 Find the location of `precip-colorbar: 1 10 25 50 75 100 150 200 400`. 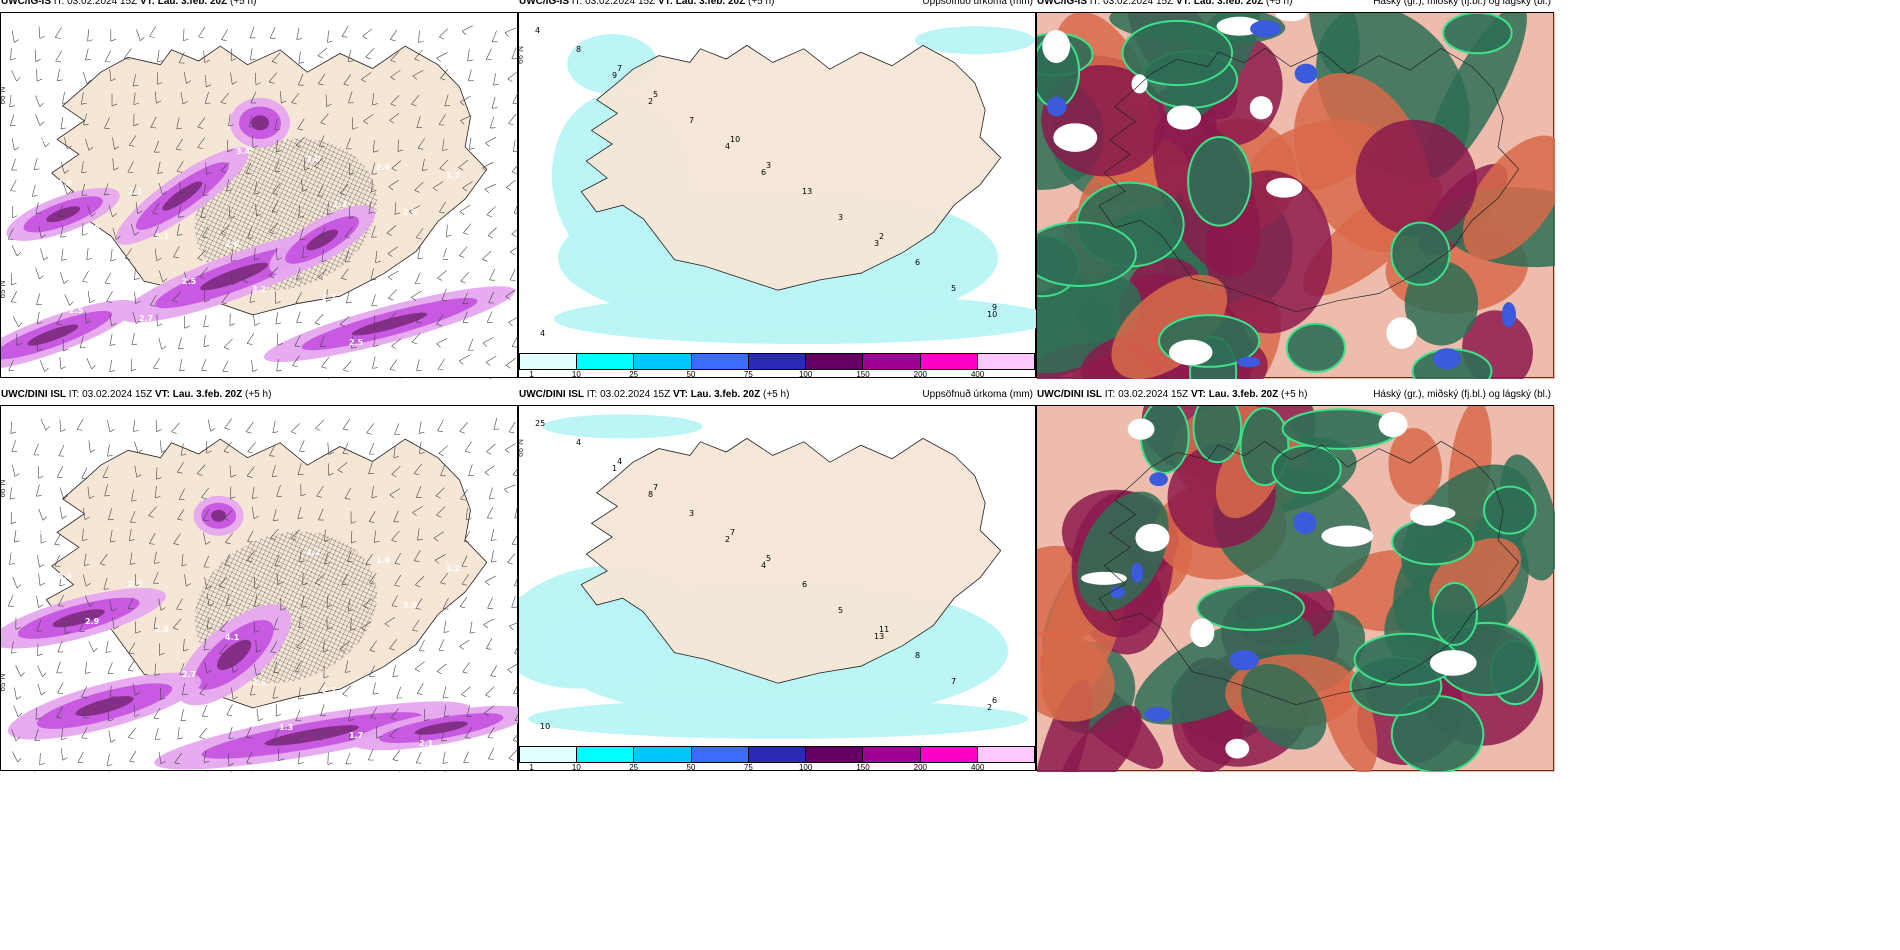

precip-colorbar: 1 10 25 50 75 100 150 200 400 is located at coordinates (777, 759).